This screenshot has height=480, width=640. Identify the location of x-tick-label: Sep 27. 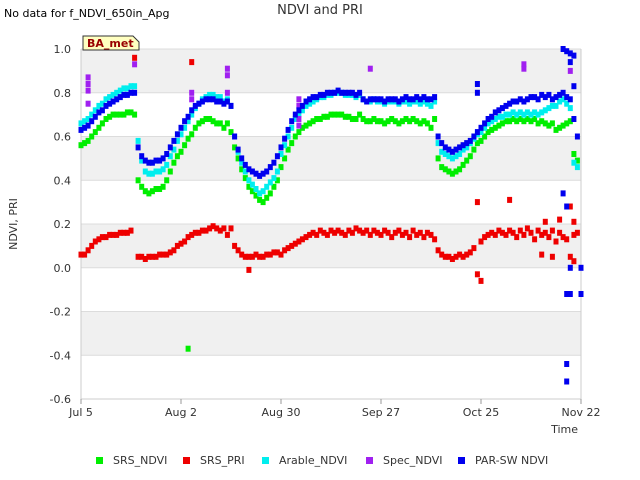
(381, 412).